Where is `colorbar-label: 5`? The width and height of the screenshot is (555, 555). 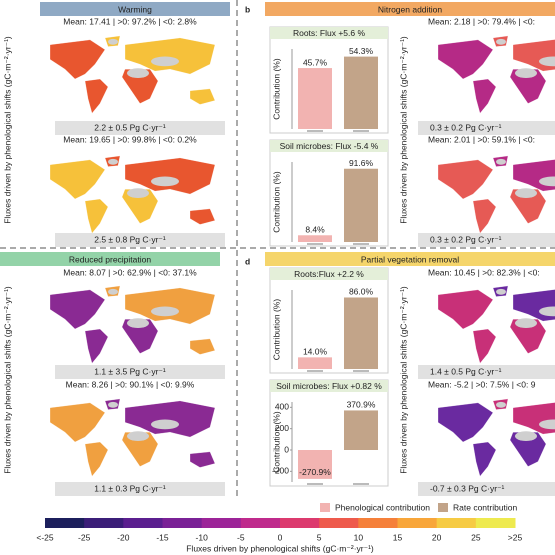
colorbar-label: 5 is located at coordinates (319, 537).